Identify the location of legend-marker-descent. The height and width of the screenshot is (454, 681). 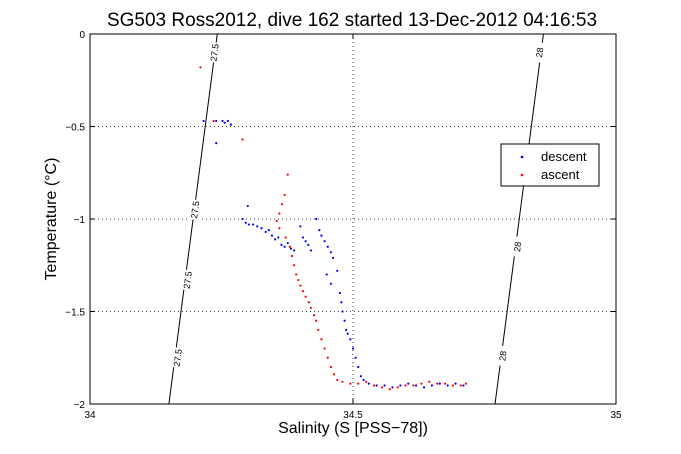
(522, 157).